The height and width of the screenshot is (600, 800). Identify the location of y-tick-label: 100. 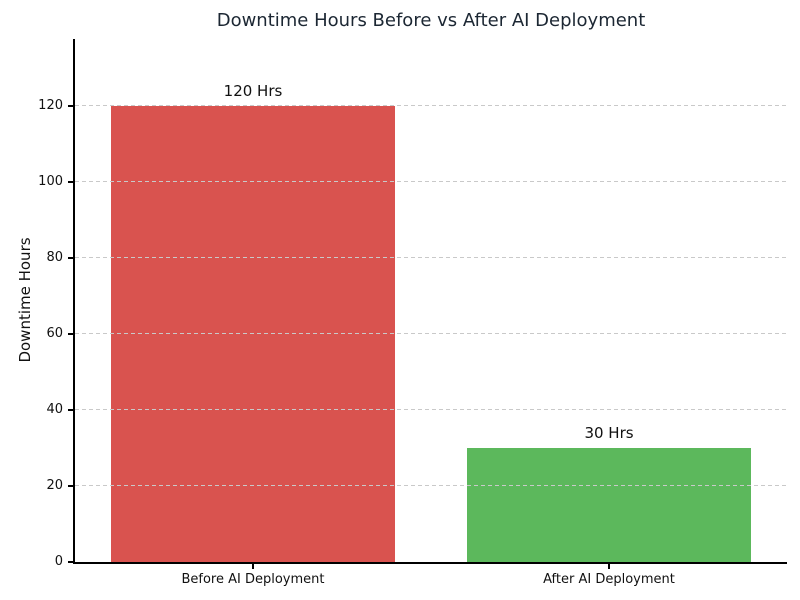
(50, 181).